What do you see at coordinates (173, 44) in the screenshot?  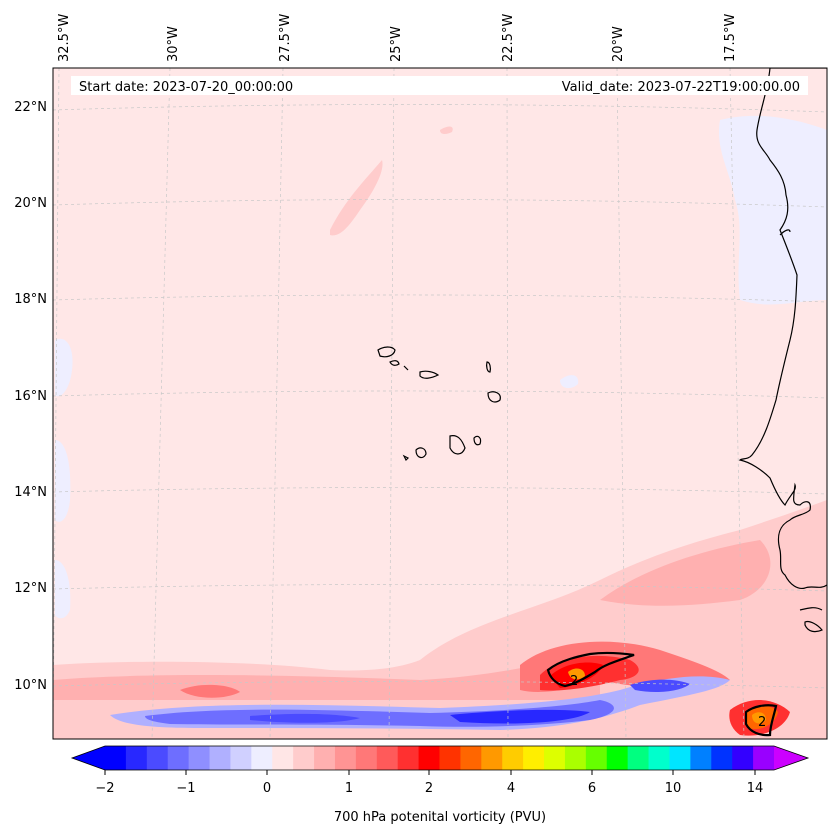 I see `lon-label: 30°W` at bounding box center [173, 44].